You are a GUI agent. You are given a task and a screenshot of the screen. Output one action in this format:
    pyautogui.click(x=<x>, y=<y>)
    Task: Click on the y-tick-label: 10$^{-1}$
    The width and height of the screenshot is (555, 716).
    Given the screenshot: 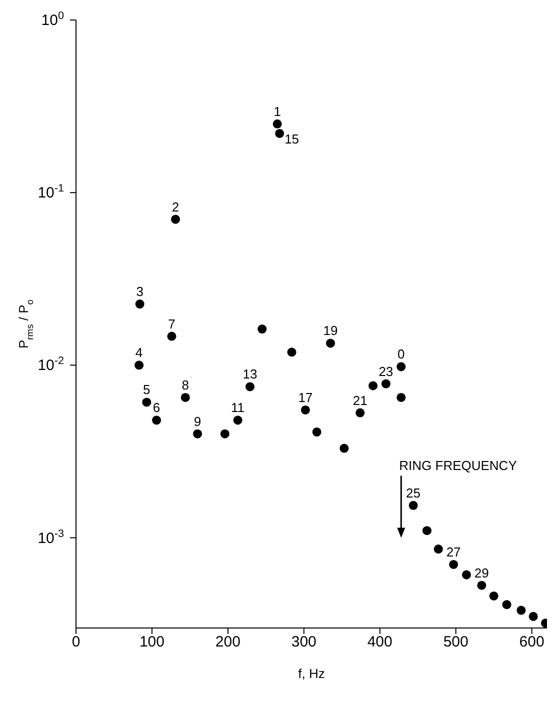 What is the action you would take?
    pyautogui.click(x=51, y=192)
    